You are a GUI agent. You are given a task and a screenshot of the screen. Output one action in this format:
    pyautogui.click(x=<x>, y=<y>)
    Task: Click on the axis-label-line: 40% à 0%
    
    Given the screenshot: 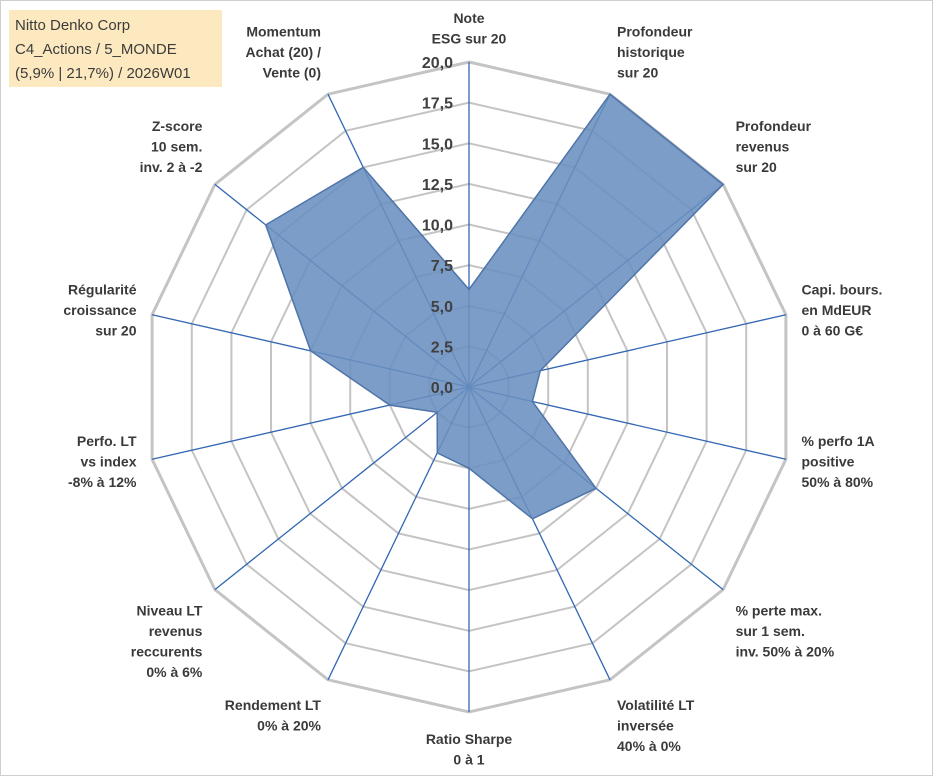 What is the action you would take?
    pyautogui.click(x=649, y=746)
    